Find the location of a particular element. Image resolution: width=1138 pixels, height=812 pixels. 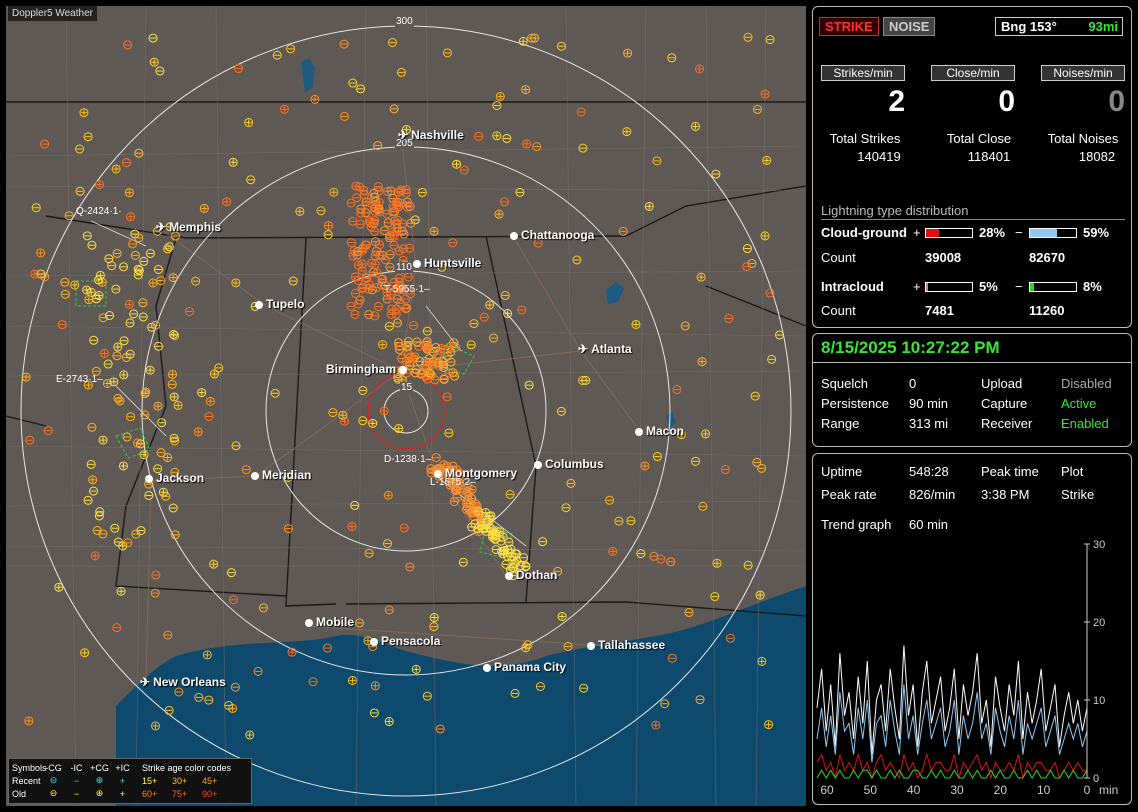

city-label: Huntsville is located at coordinates (447, 263).